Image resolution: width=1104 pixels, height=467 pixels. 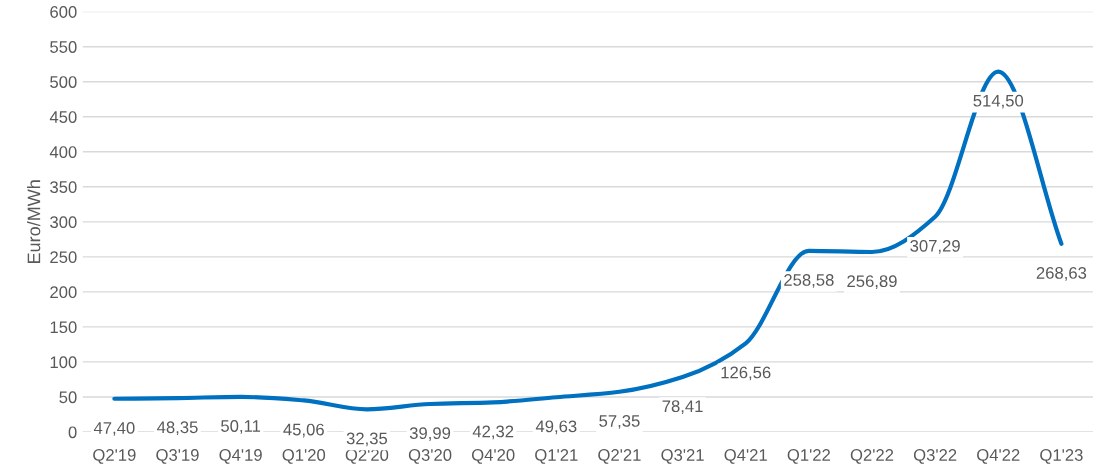 I want to click on y-tick-label: 100, so click(x=63, y=362).